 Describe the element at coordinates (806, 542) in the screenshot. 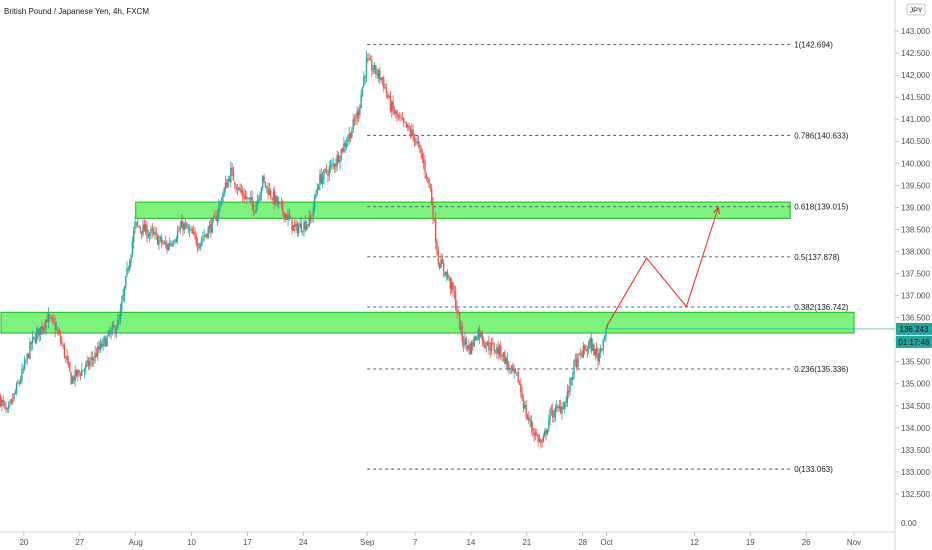

I see `time-tick-label: 26` at that location.